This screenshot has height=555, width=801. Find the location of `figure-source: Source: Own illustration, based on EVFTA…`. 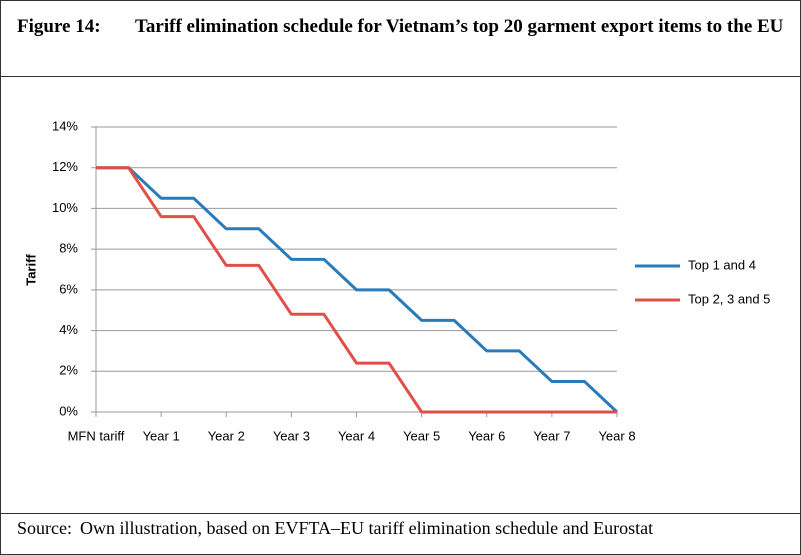

figure-source: Source: Own illustration, based on EVFTA… is located at coordinates (400, 534).